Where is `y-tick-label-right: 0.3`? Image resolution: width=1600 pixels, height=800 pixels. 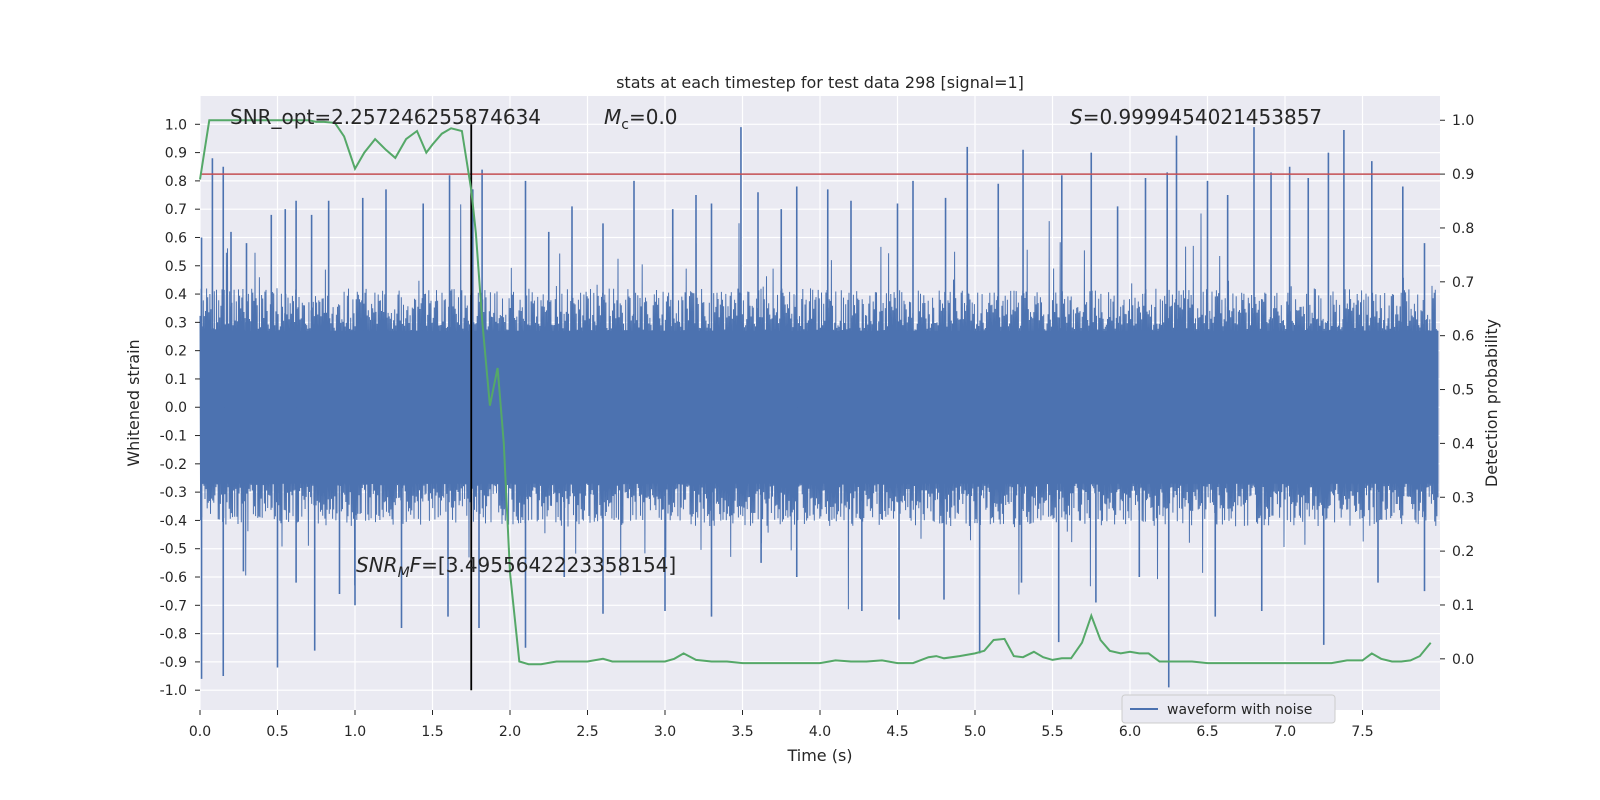
y-tick-label-right: 0.3 is located at coordinates (1463, 498).